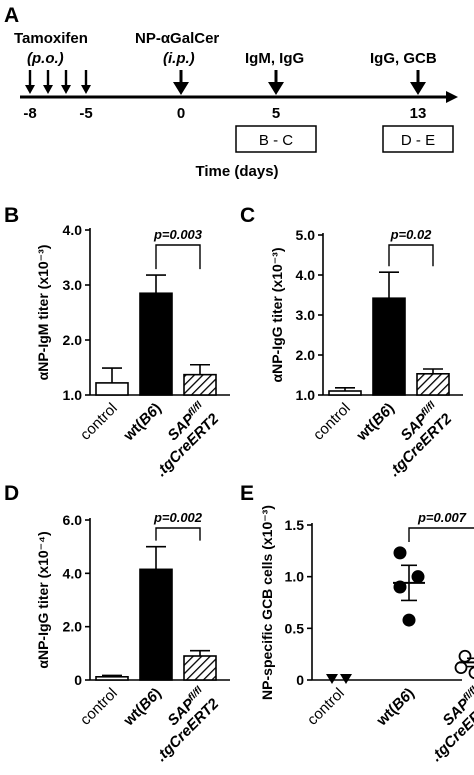 The width and height of the screenshot is (474, 775). I want to click on np-galcer-label: NP-αGalCer, so click(177, 38).